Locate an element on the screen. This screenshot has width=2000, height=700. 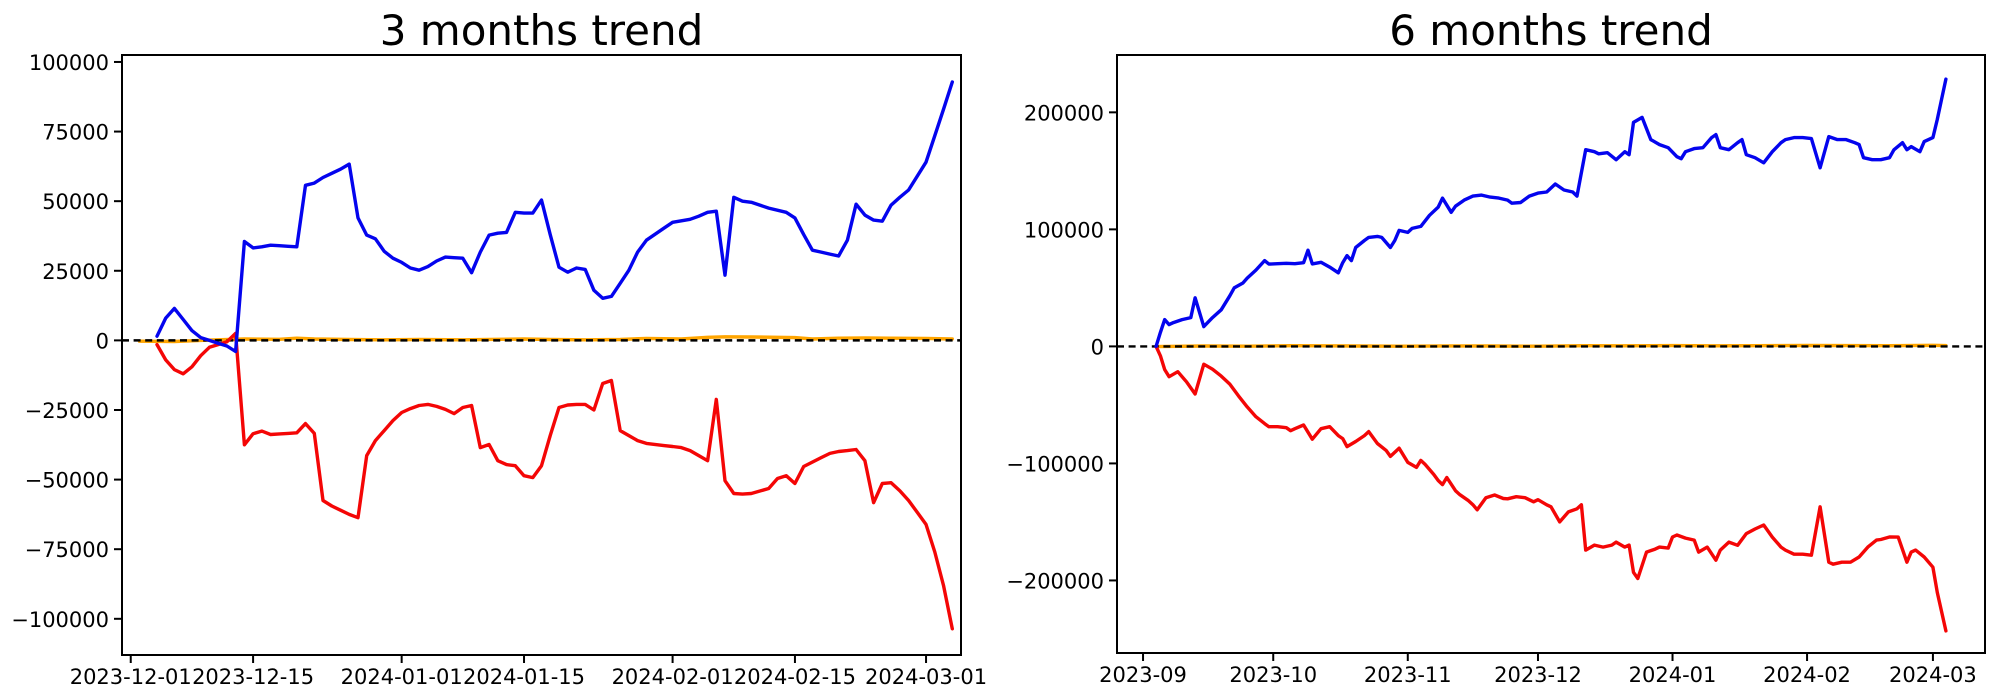
y-tick-label: 200000 is located at coordinates (1064, 113).